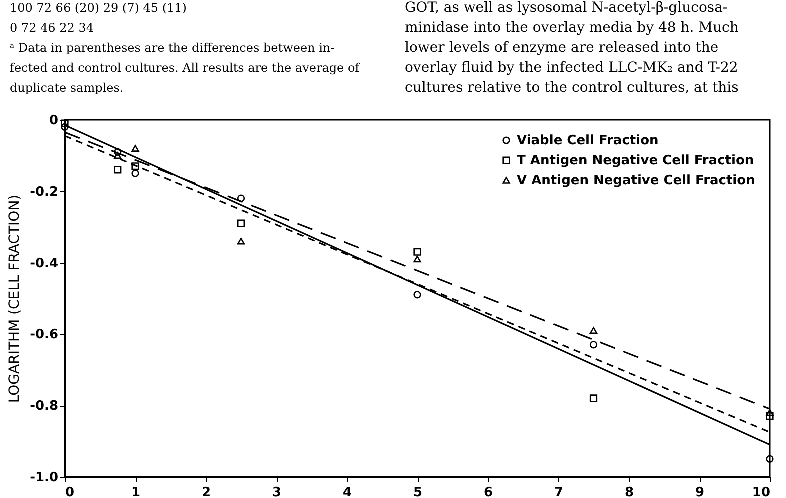  What do you see at coordinates (136, 492) in the screenshot?
I see `x-tick-label: 1` at bounding box center [136, 492].